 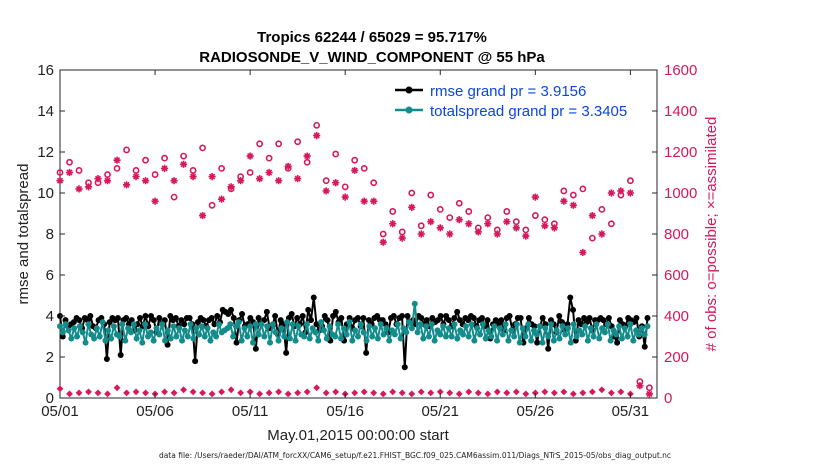 I want to click on y-tick-label-left: 0, so click(x=50, y=398).